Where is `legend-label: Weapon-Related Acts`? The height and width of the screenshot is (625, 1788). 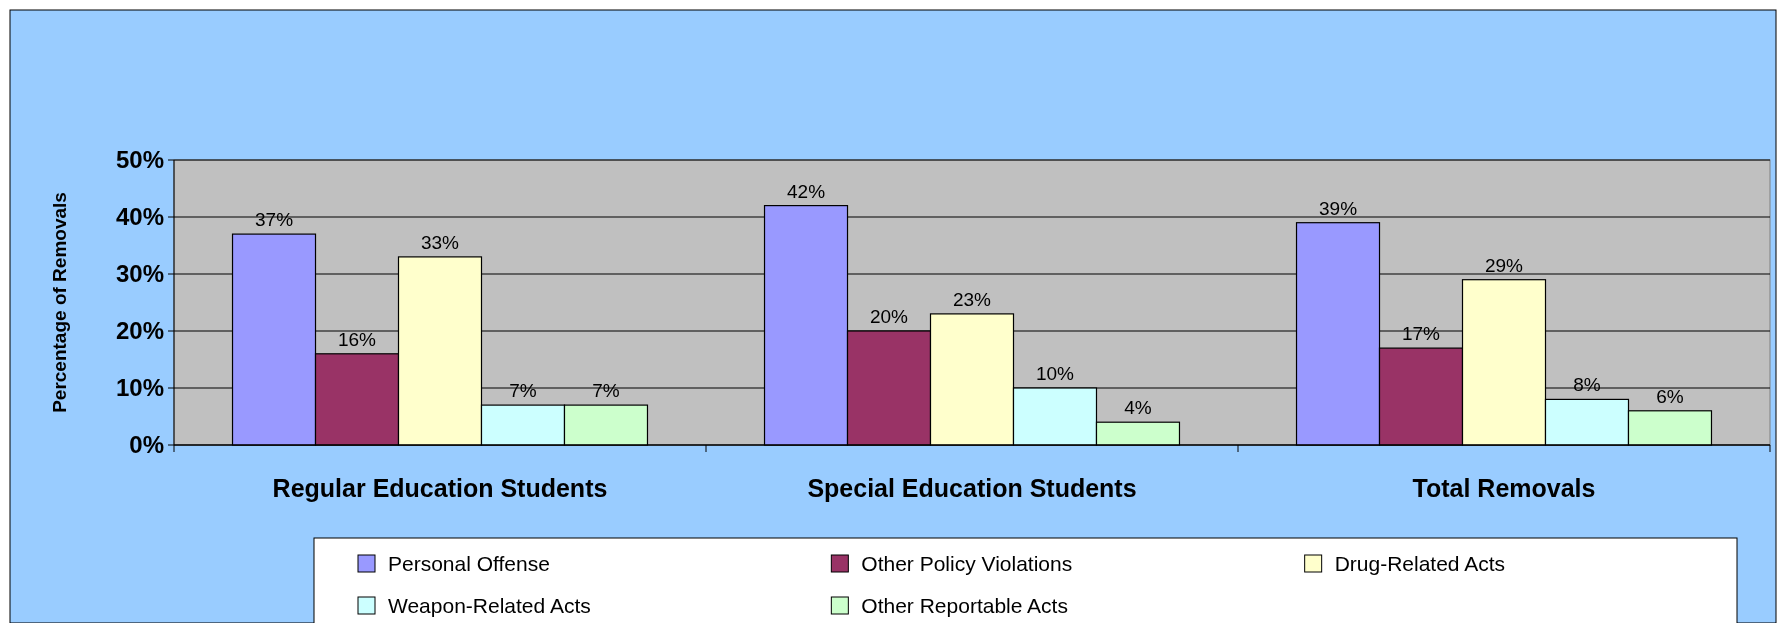 legend-label: Weapon-Related Acts is located at coordinates (489, 606).